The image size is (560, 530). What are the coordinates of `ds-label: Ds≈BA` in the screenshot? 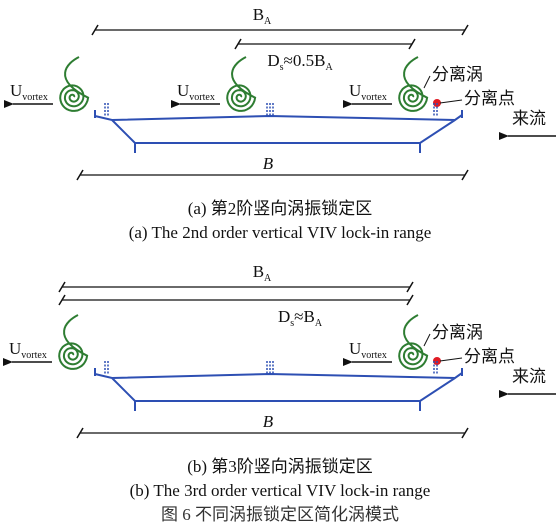 It's located at (300, 318).